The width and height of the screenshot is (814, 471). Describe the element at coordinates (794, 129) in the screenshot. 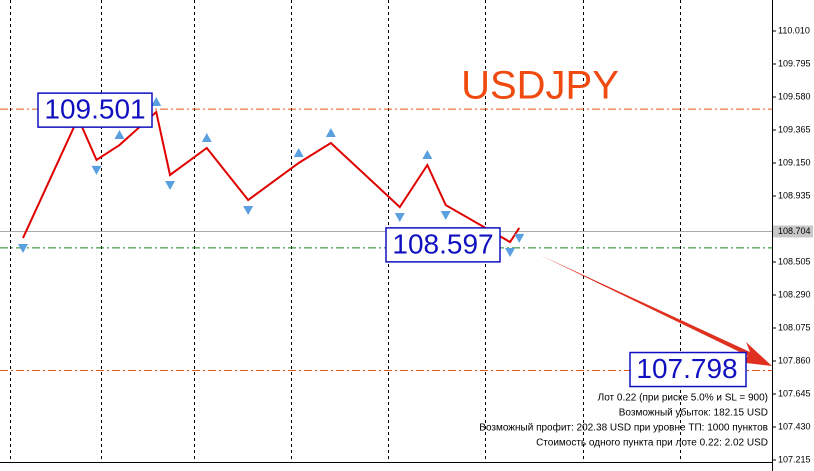

I see `y-tick-label: 109.365` at that location.